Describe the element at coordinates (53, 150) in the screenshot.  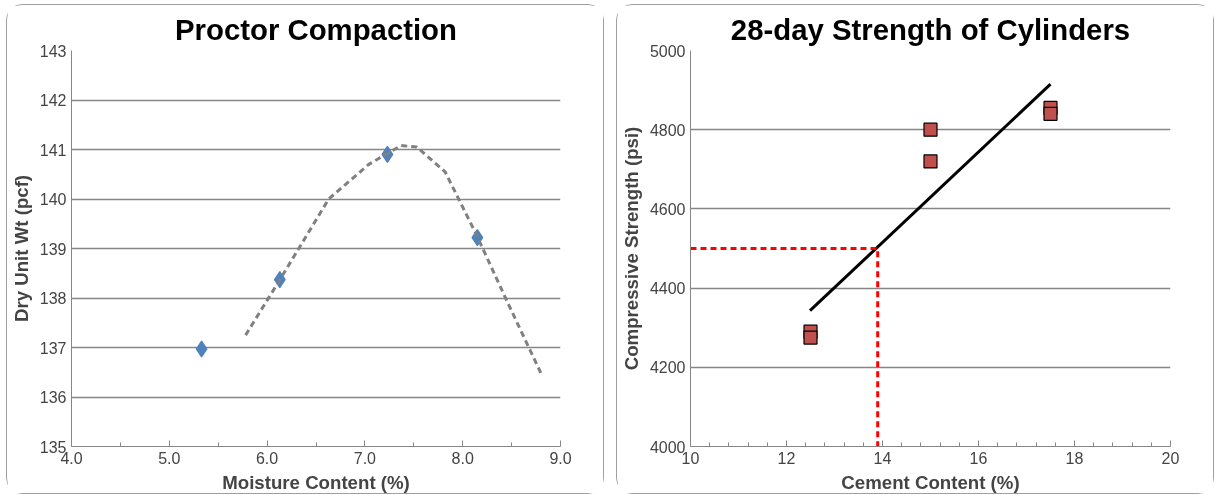
I see `y-tick-label: 141` at that location.